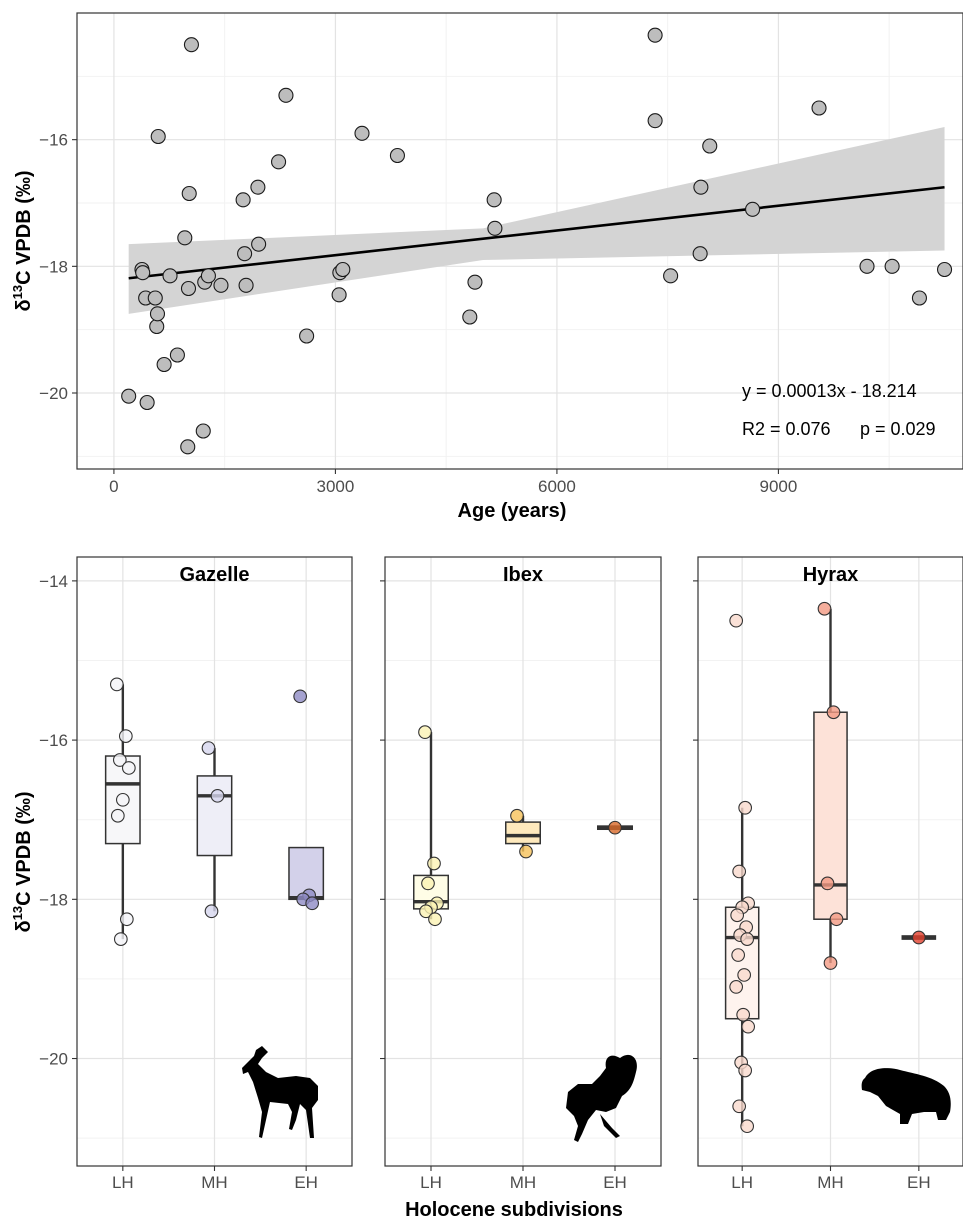 The height and width of the screenshot is (1219, 963). What do you see at coordinates (53, 820) in the screenshot?
I see `box-y-axis-ticks: −20 −18 −16 −14` at bounding box center [53, 820].